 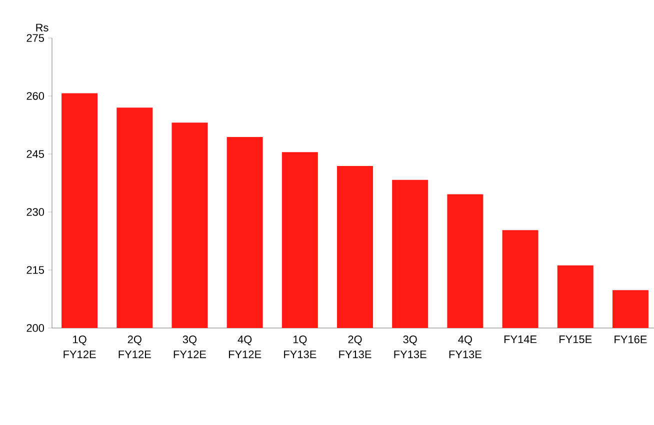 I want to click on x-tick-label: 4Q FY13E, so click(x=465, y=347).